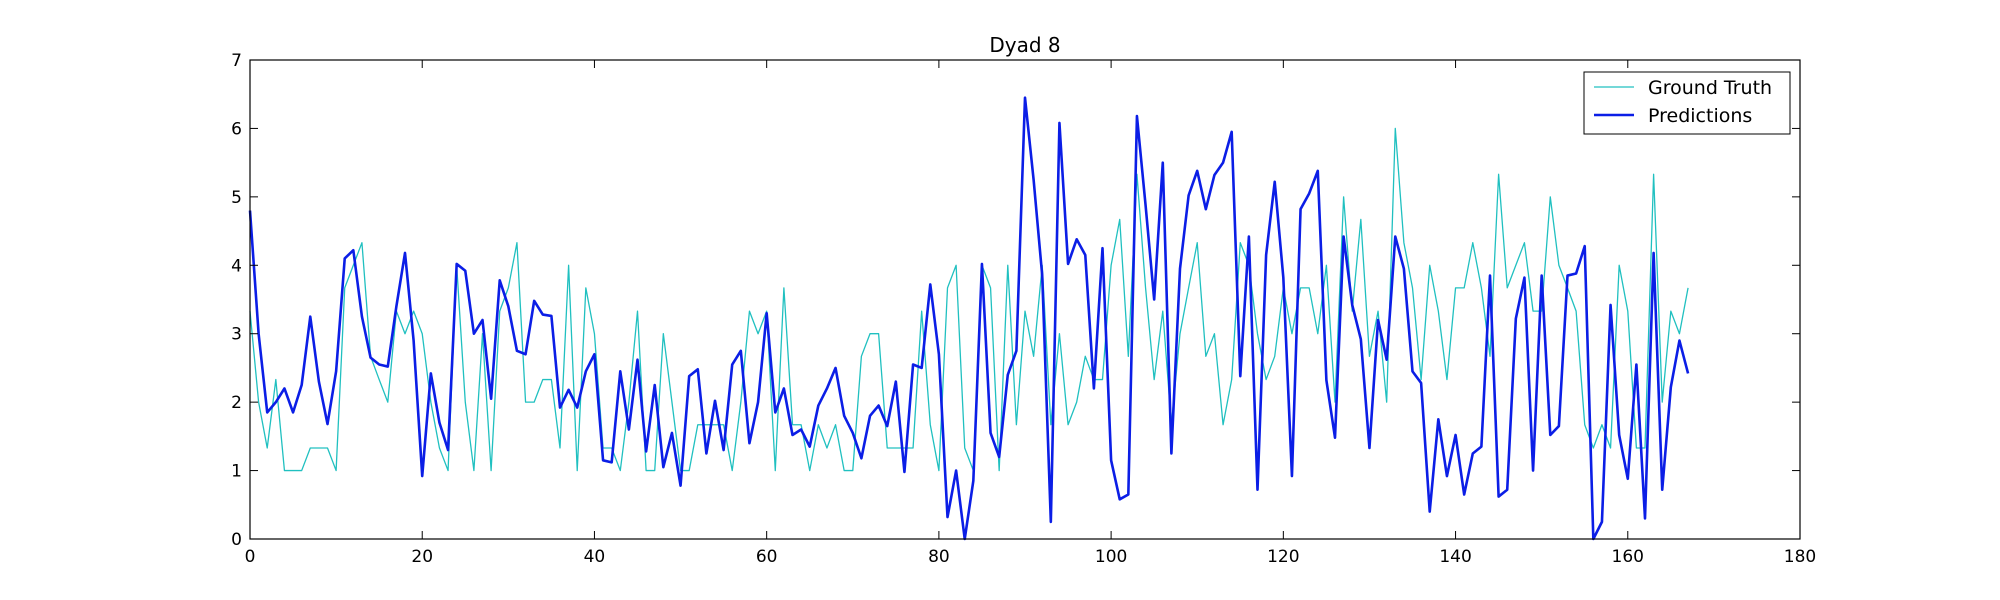  I want to click on y-tick-label: 0, so click(236, 540).